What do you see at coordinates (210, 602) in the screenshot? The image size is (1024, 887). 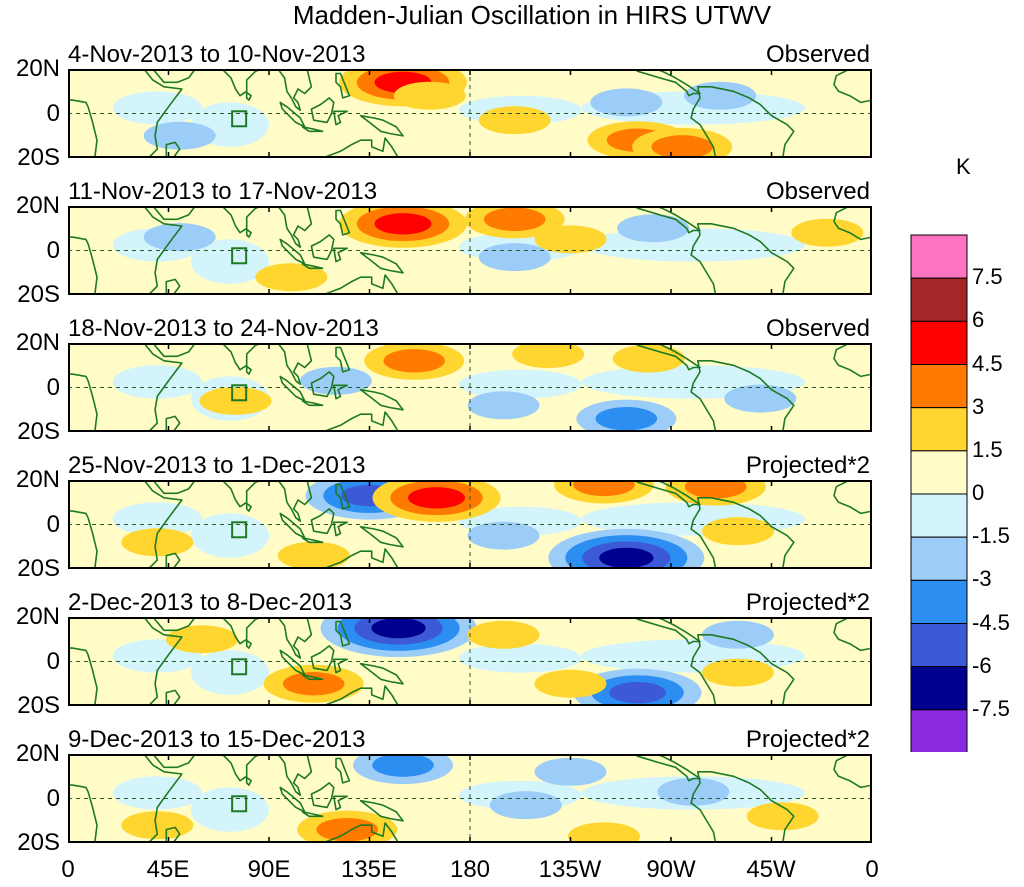 I see `panel-date-range: 2-Dec-2013 to 8-Dec-2013` at bounding box center [210, 602].